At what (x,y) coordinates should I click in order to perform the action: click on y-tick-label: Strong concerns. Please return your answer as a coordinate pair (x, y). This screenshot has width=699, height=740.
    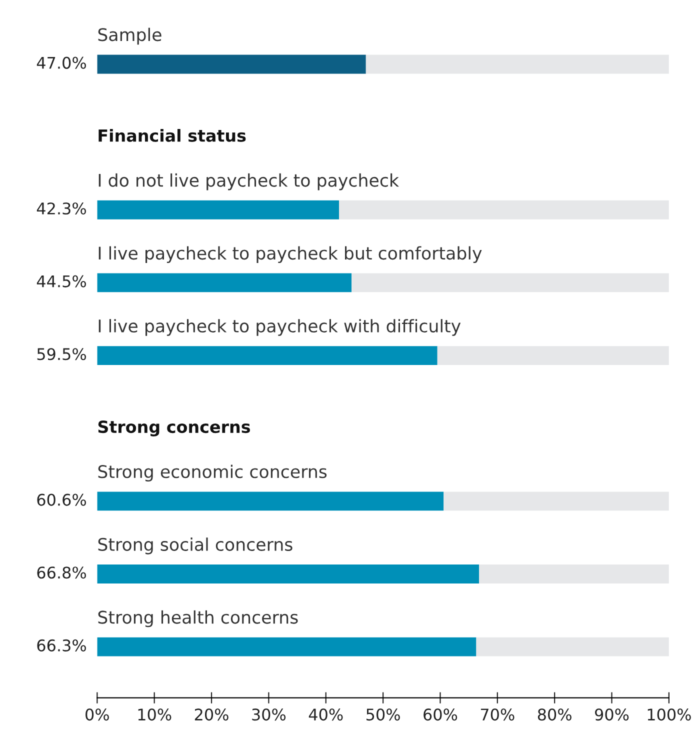
    Looking at the image, I should click on (174, 428).